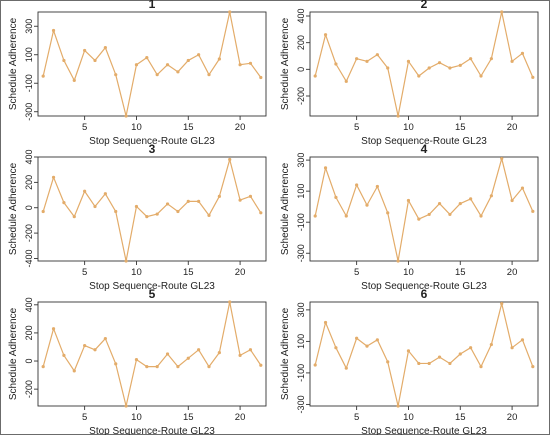  Describe the element at coordinates (29, 258) in the screenshot. I see `y-tick-label: -400` at that location.